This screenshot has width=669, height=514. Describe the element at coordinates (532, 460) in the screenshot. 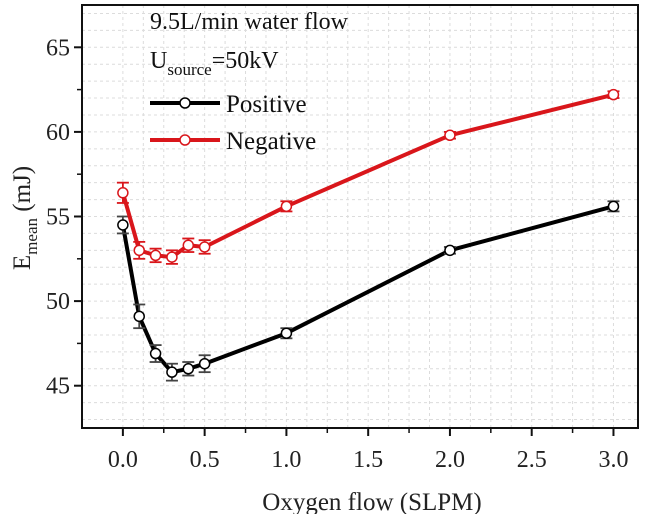

I see `x-tick-label: 2.5` at that location.